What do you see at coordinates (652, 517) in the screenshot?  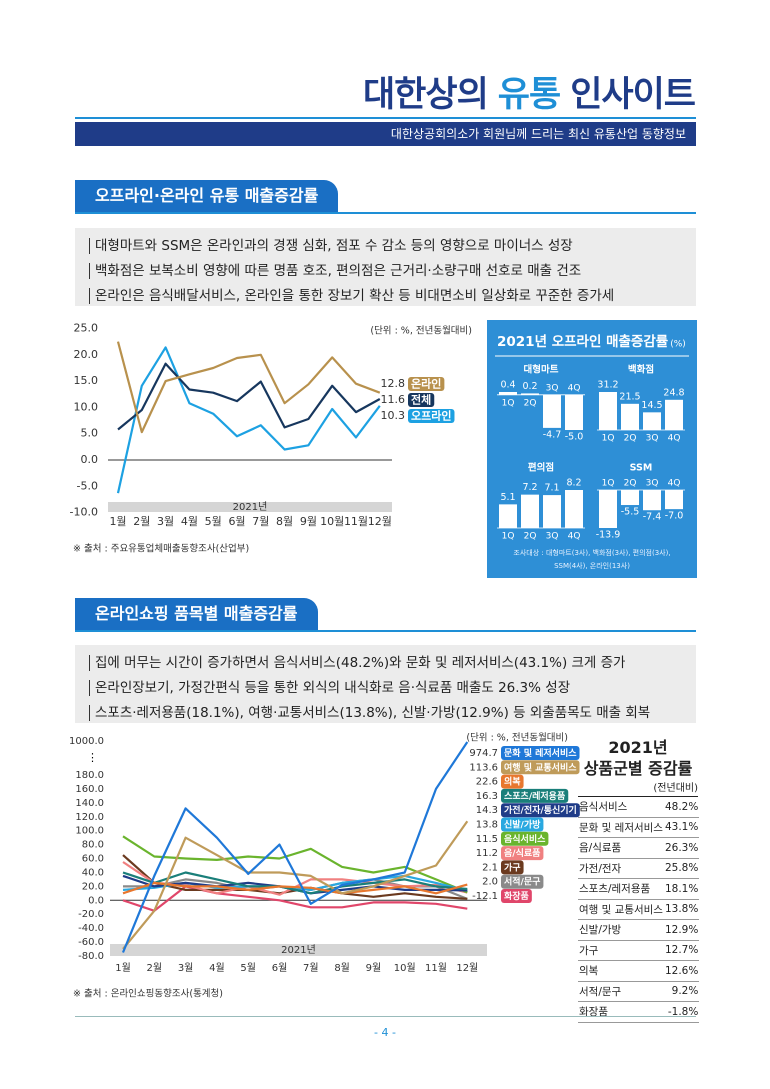 I see `bar-value-label: -7.4` at bounding box center [652, 517].